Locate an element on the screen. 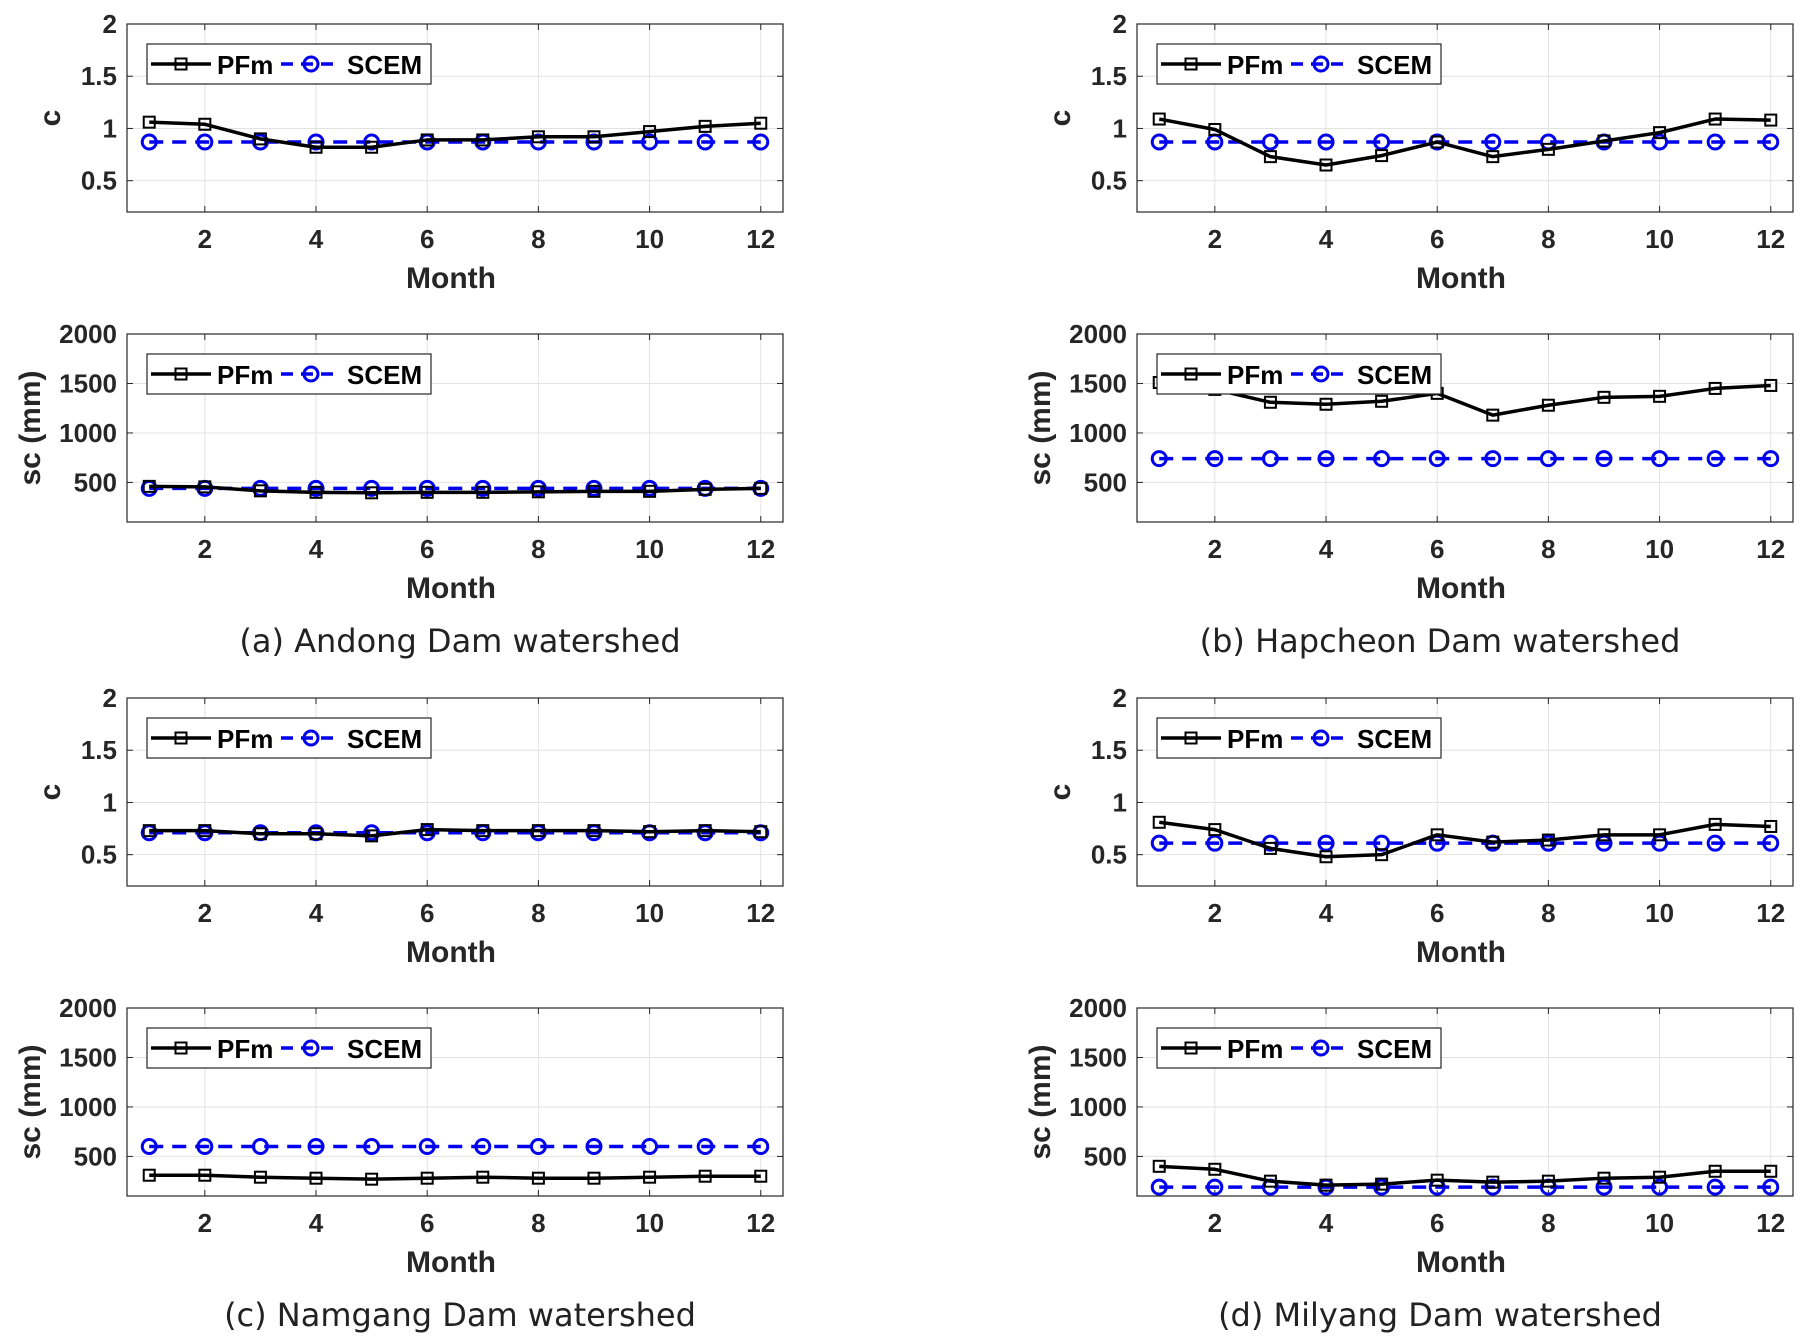  chart-svg-c-c: 2 4 6 8 10 12 0.5 1 1.5 2 Month c PFm SCEM is located at coordinates (409, 826).